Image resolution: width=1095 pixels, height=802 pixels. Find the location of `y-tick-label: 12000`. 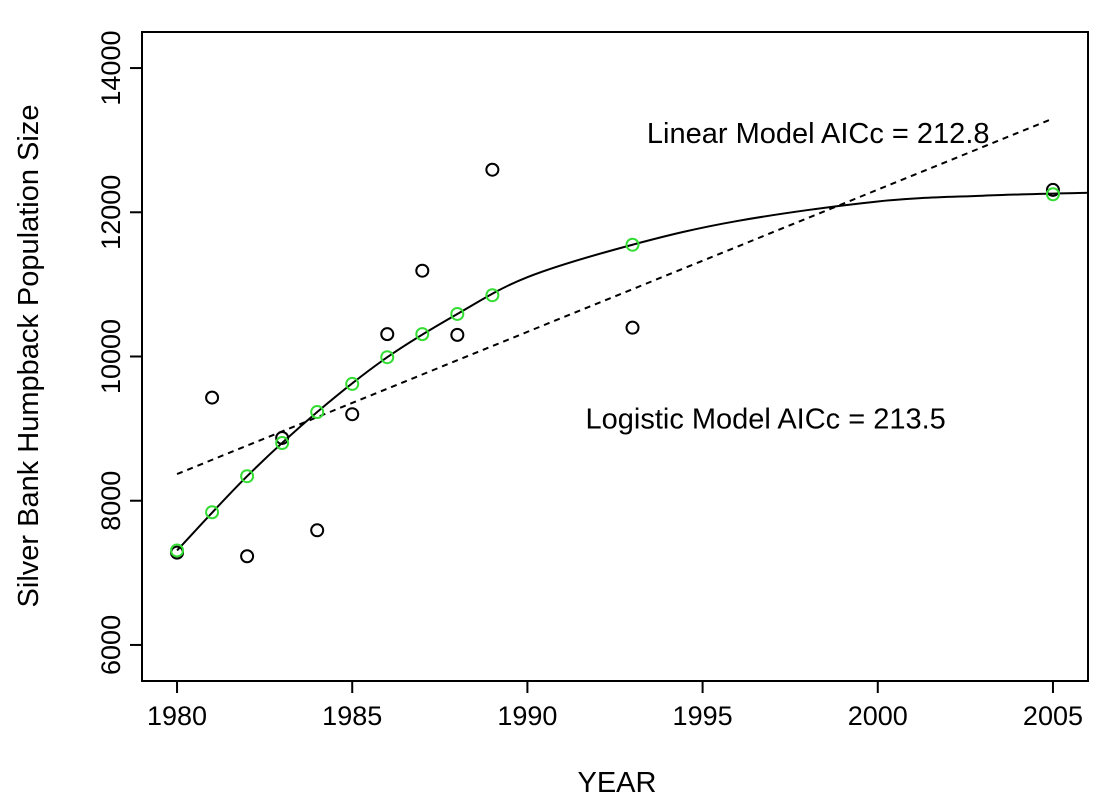

y-tick-label: 12000 is located at coordinates (111, 212).